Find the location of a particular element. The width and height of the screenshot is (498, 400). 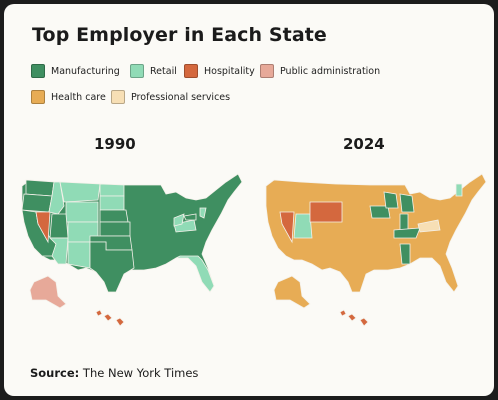

state-sd-1990 is located at coordinates (112, 203).